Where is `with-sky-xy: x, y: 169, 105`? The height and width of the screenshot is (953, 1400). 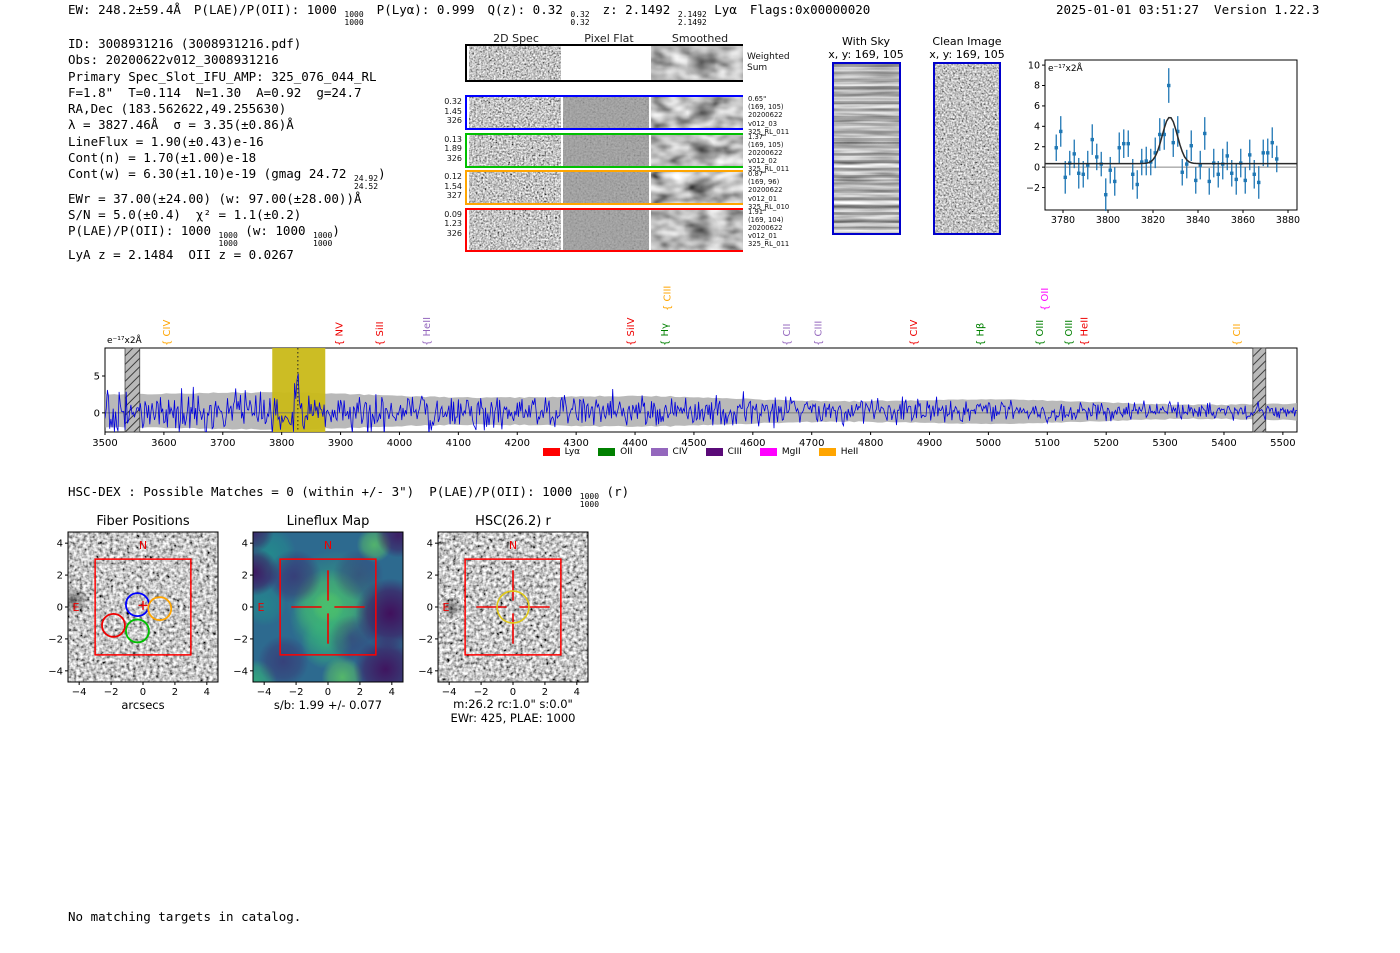 with-sky-xy: x, y: 169, 105 is located at coordinates (866, 54).